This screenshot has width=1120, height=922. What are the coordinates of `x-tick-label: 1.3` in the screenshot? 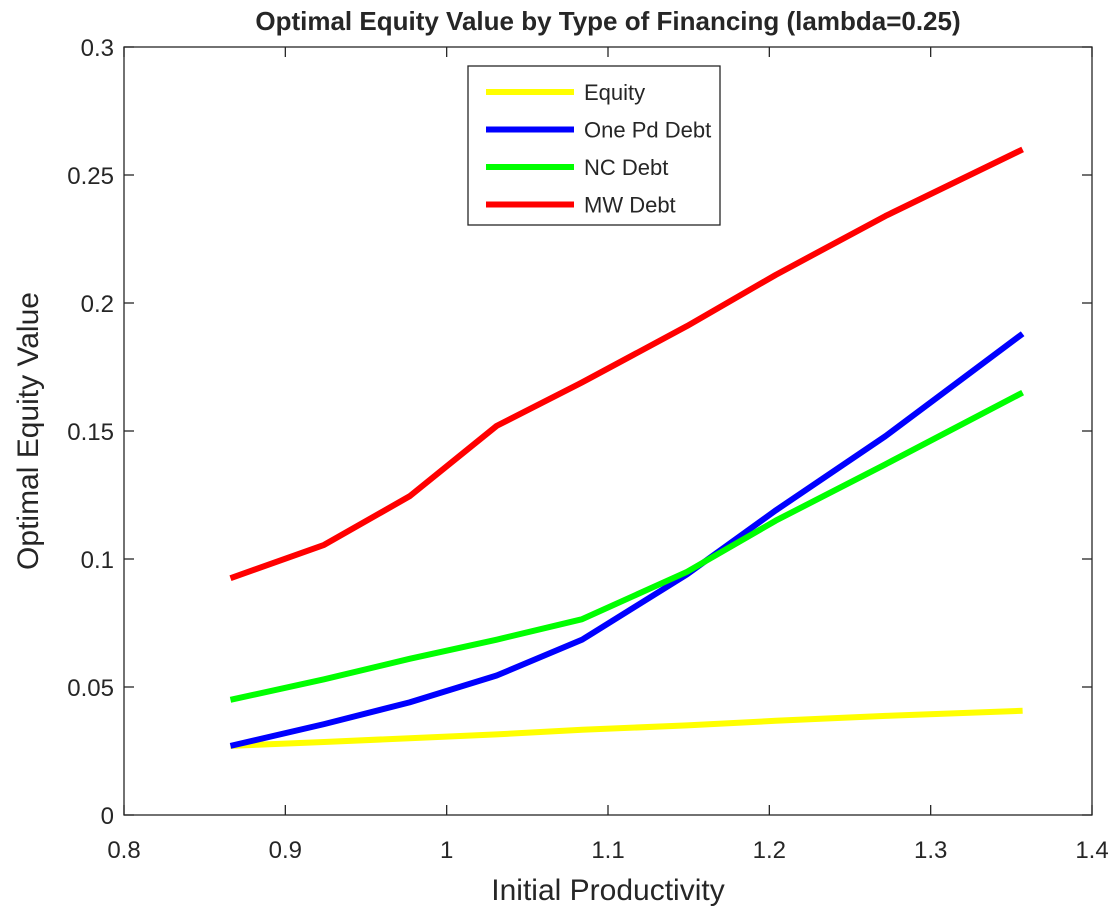 It's located at (930, 850).